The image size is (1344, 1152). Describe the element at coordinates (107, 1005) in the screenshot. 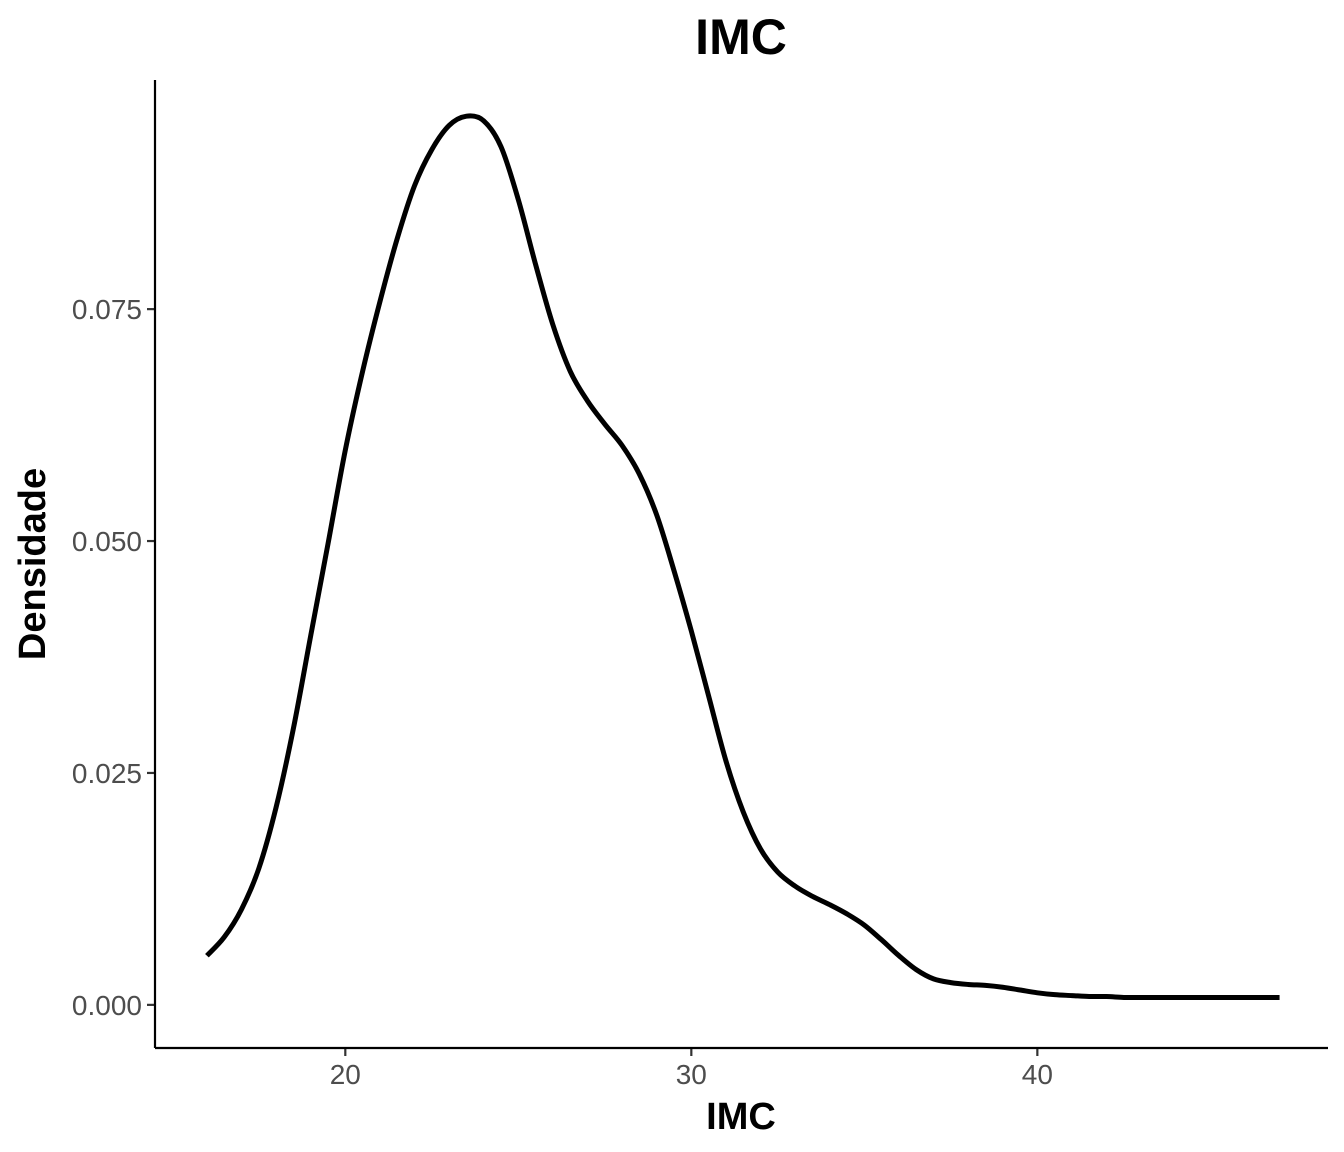

I see `y-tick-label: 0.000` at that location.